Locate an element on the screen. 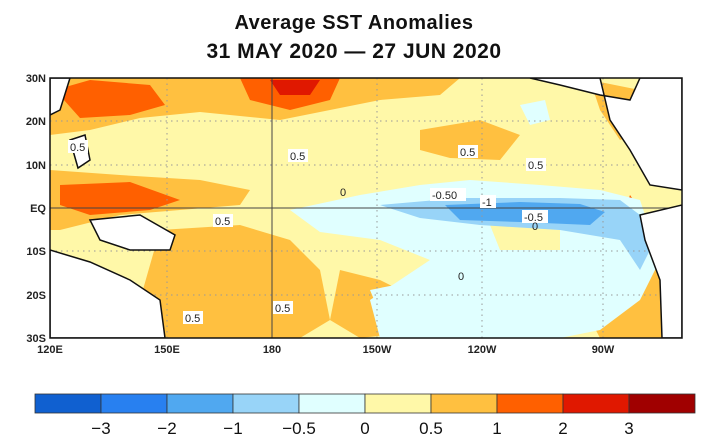 The image size is (708, 442). lon-label: 150W is located at coordinates (377, 350).